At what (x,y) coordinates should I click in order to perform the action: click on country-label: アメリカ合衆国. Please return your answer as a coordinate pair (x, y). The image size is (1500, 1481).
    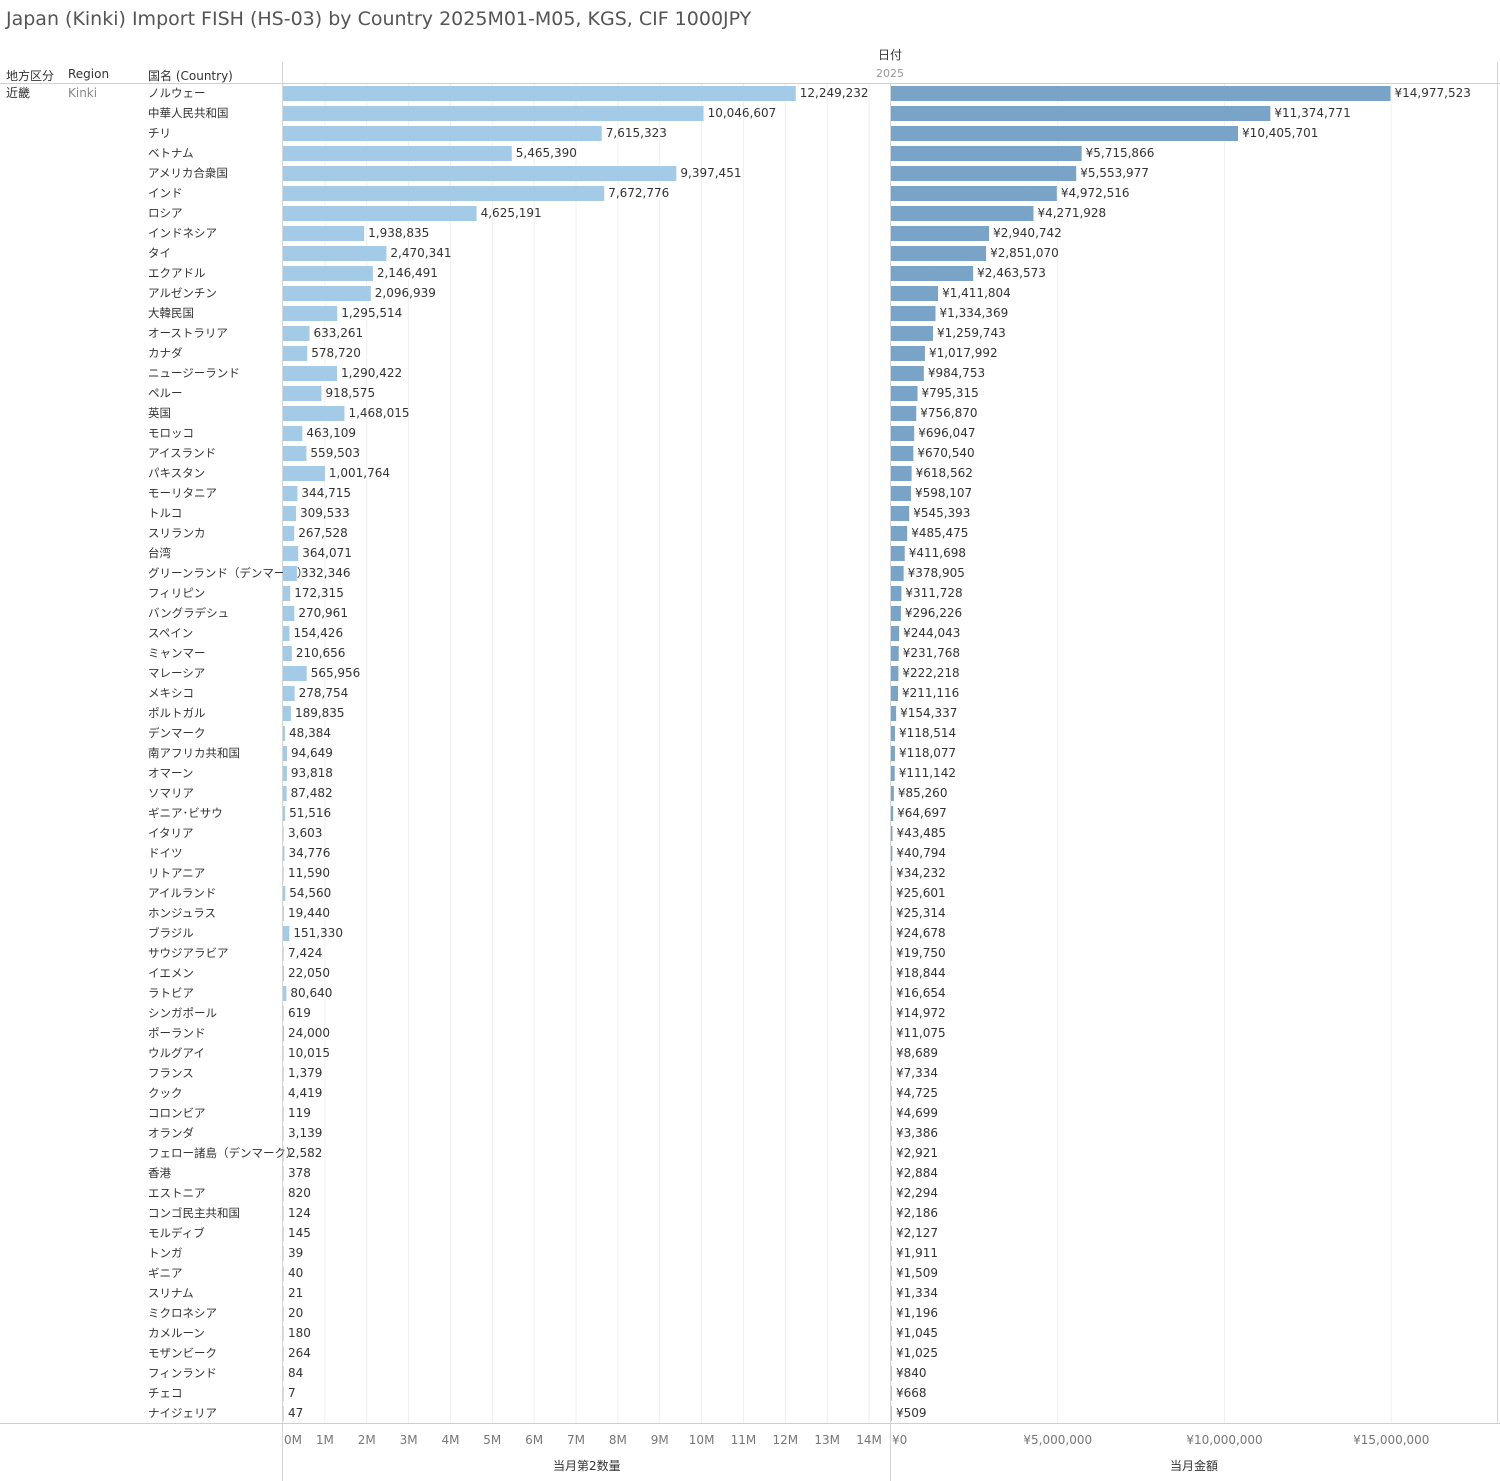
    Looking at the image, I should click on (188, 173).